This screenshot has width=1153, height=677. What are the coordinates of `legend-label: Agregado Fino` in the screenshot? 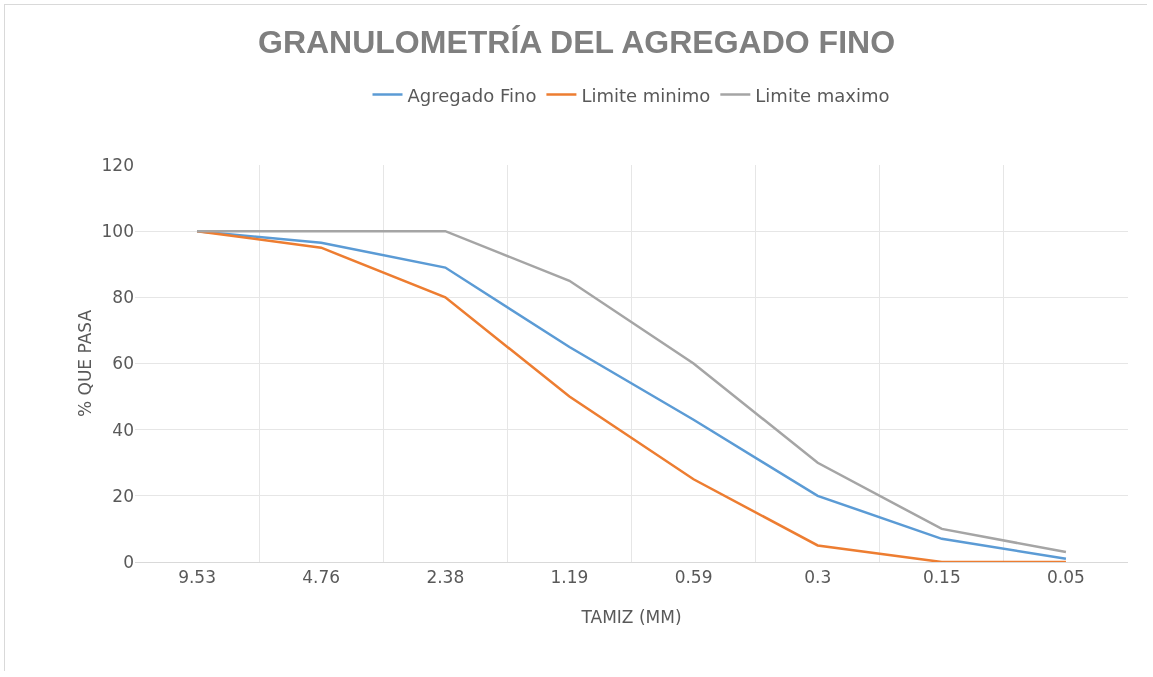 It's located at (472, 95).